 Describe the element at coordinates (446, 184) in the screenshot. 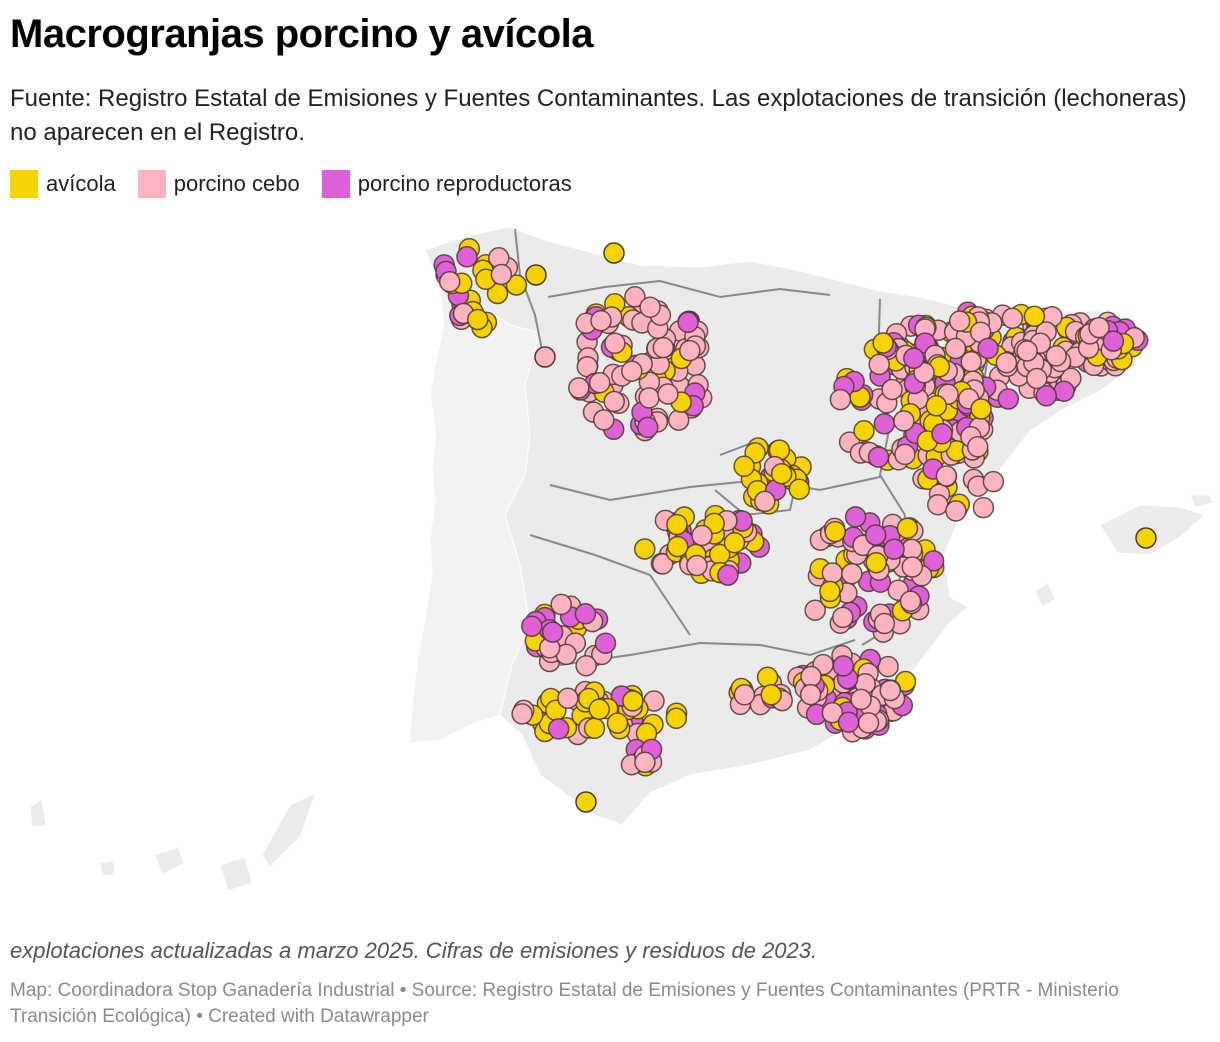

I see `legend-item-porcino-reproductoras: porcino reproductoras` at that location.